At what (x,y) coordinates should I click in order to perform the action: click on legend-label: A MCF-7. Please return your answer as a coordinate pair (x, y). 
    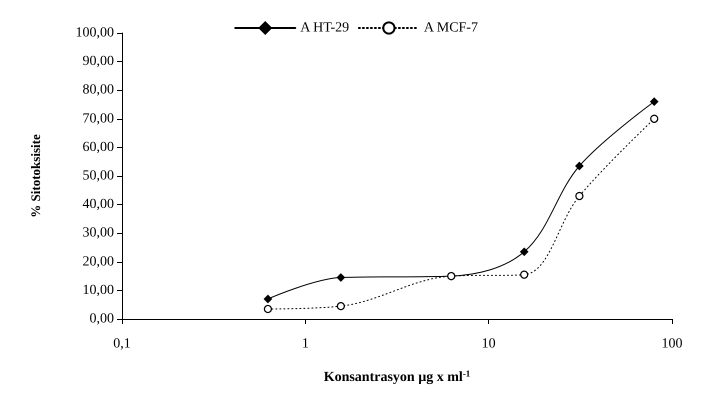
    Looking at the image, I should click on (451, 28).